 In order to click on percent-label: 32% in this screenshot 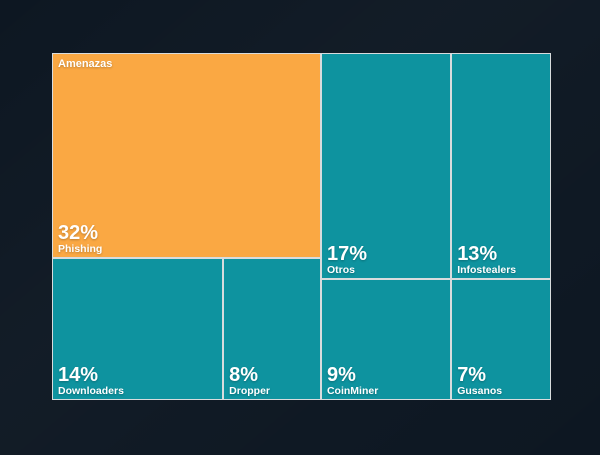, I will do `click(78, 233)`.